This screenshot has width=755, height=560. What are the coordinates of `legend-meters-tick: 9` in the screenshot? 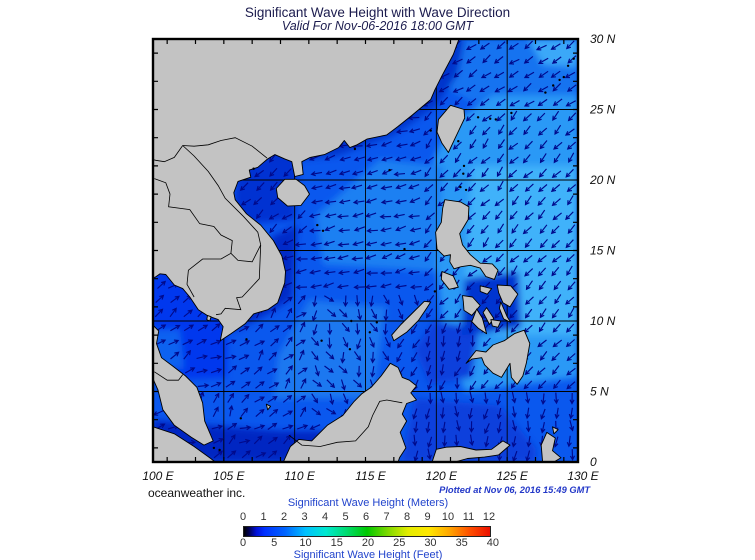 It's located at (427, 517).